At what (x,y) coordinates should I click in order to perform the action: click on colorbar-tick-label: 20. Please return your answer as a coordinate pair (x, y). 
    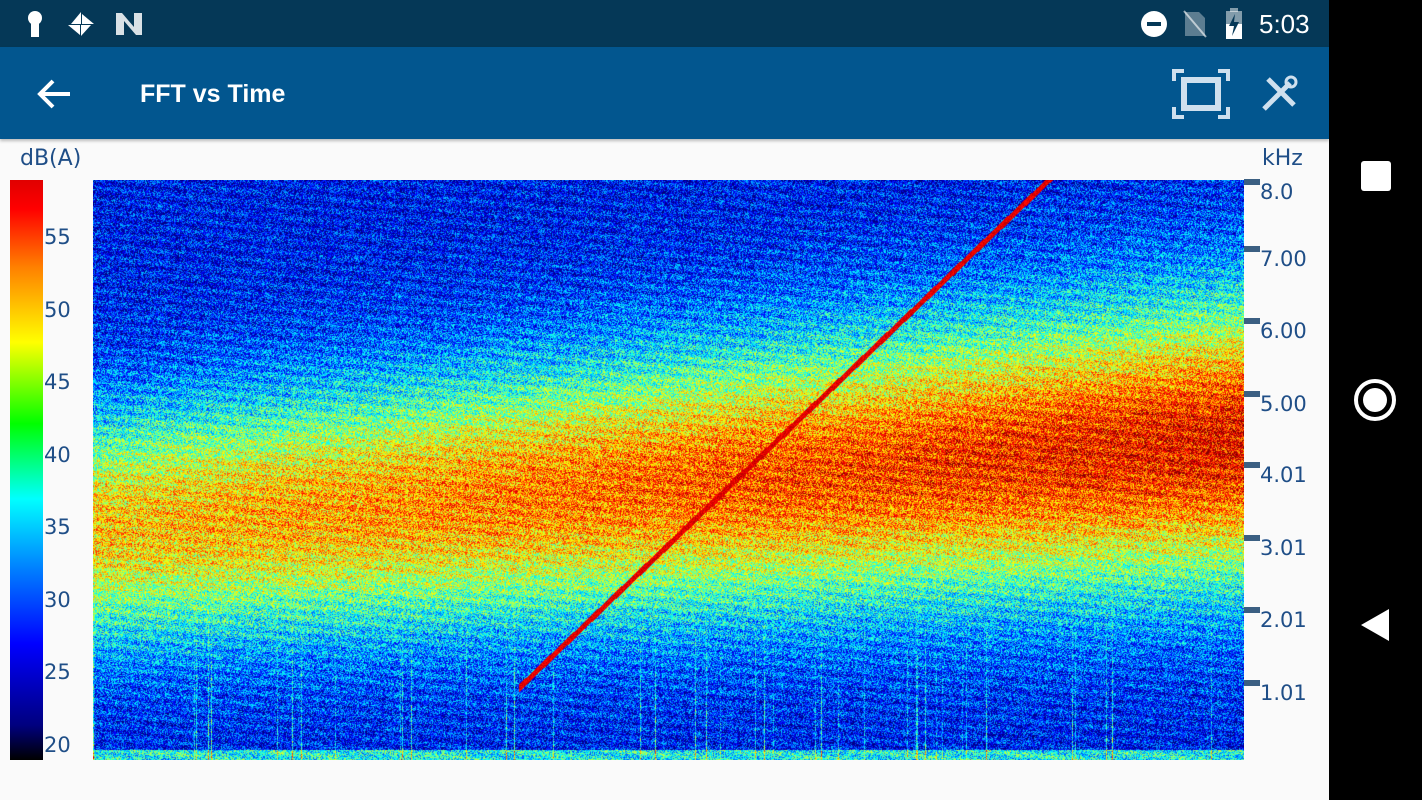
    Looking at the image, I should click on (57, 744).